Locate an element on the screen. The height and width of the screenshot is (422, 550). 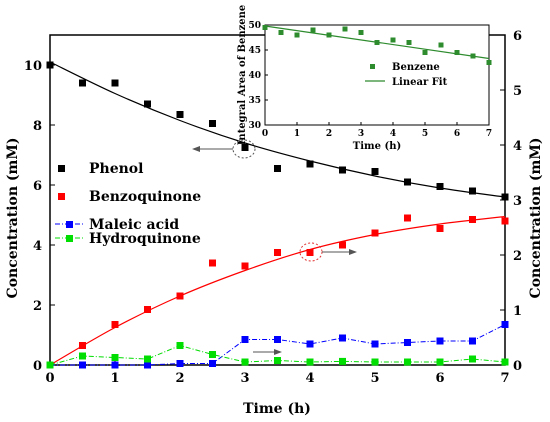
inset-x-tick-label: 6 is located at coordinates (457, 134).